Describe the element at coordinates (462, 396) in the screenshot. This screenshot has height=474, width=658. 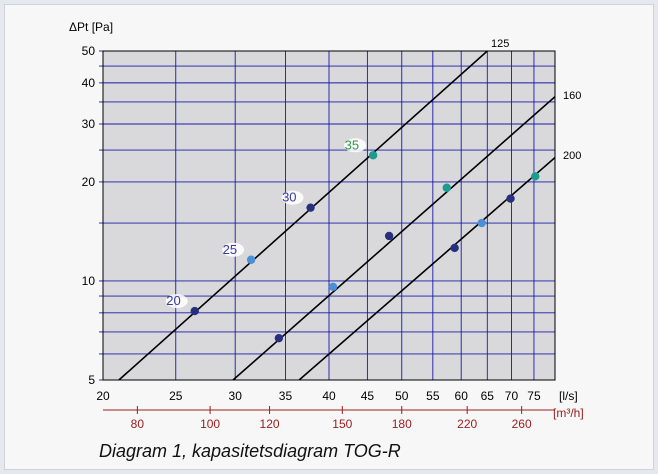
I see `x-tick-label-ls: 60` at that location.